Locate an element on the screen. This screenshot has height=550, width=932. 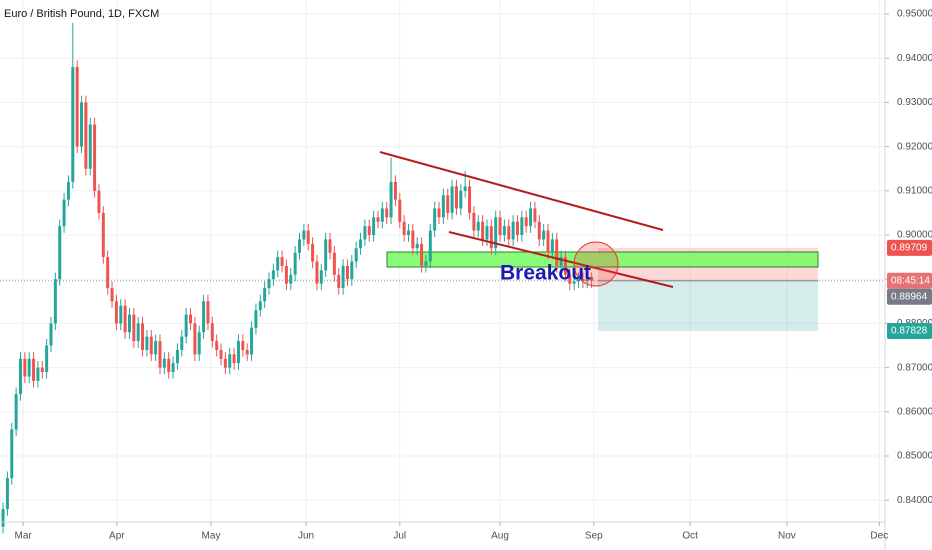
stop-label-bg is located at coordinates (909, 247).